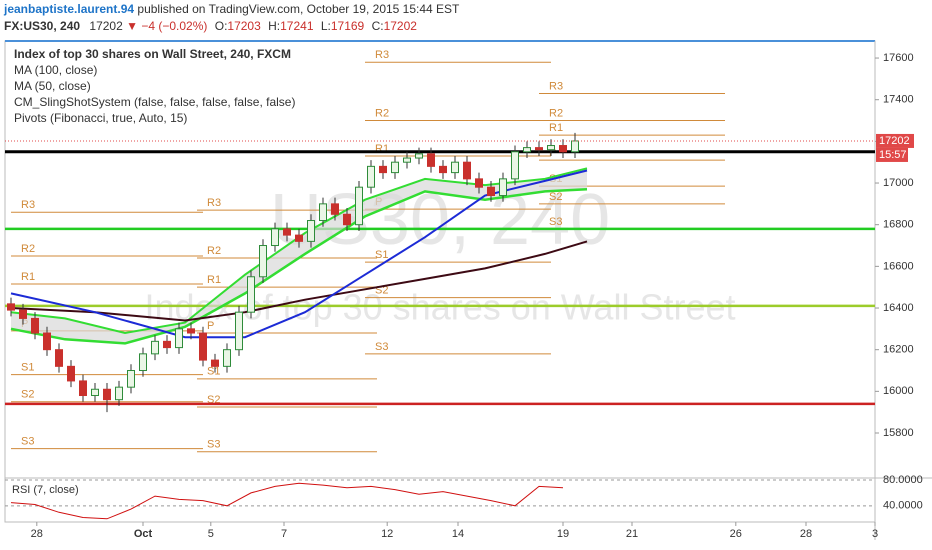 The width and height of the screenshot is (932, 550). I want to click on last-price-label: 17202, so click(894, 141).